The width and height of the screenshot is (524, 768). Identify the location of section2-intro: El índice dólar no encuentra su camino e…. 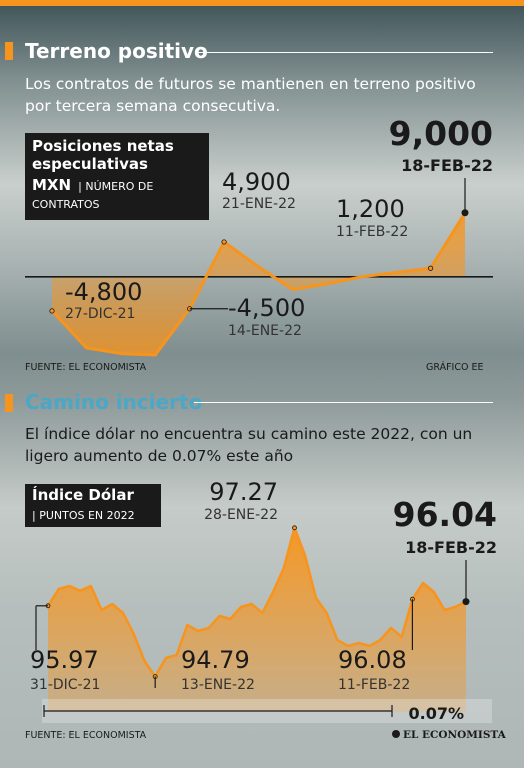
(249, 445).